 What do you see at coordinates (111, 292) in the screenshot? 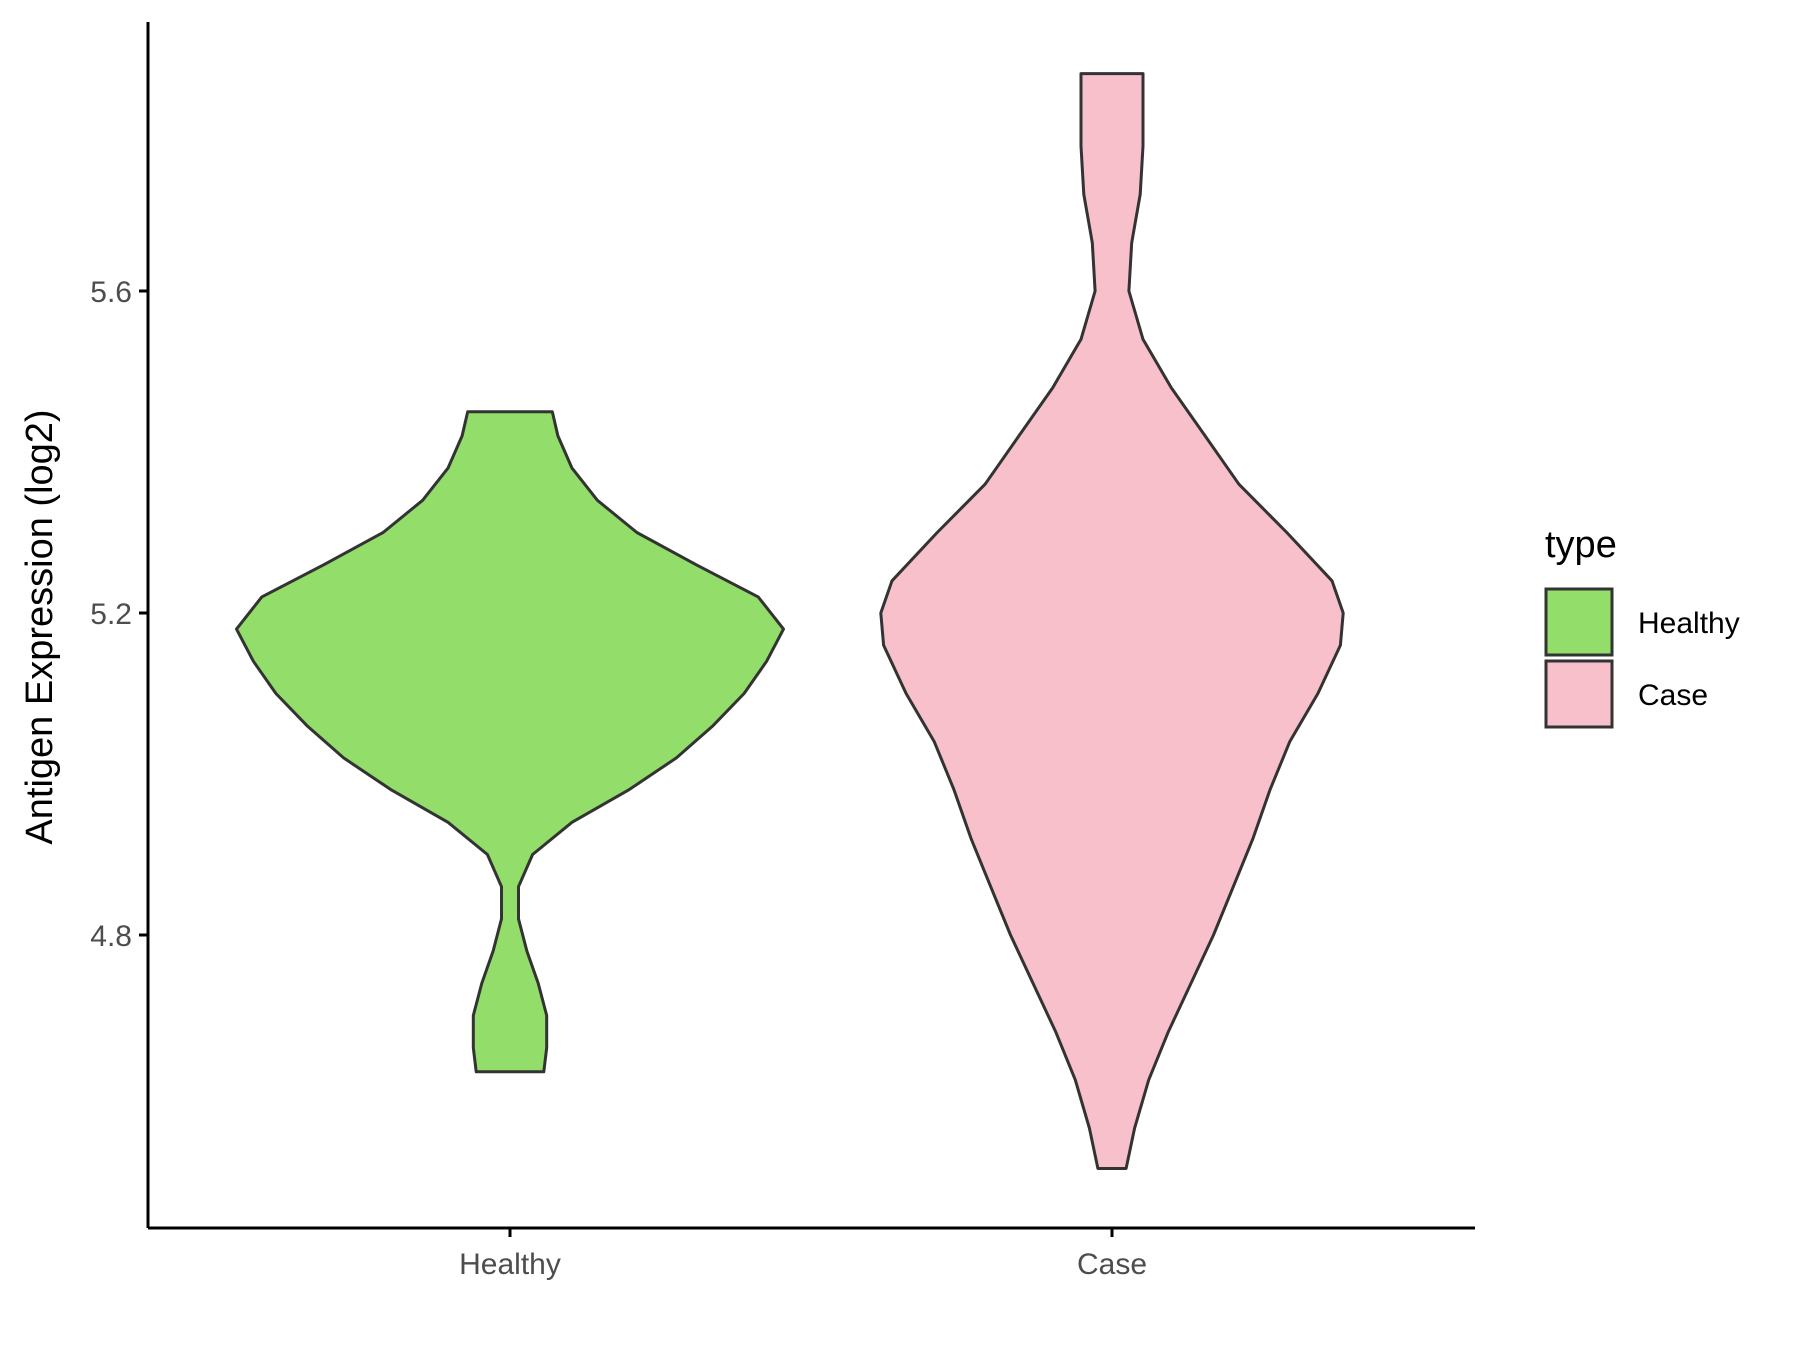
I see `y-tick-label: 5.6` at bounding box center [111, 292].